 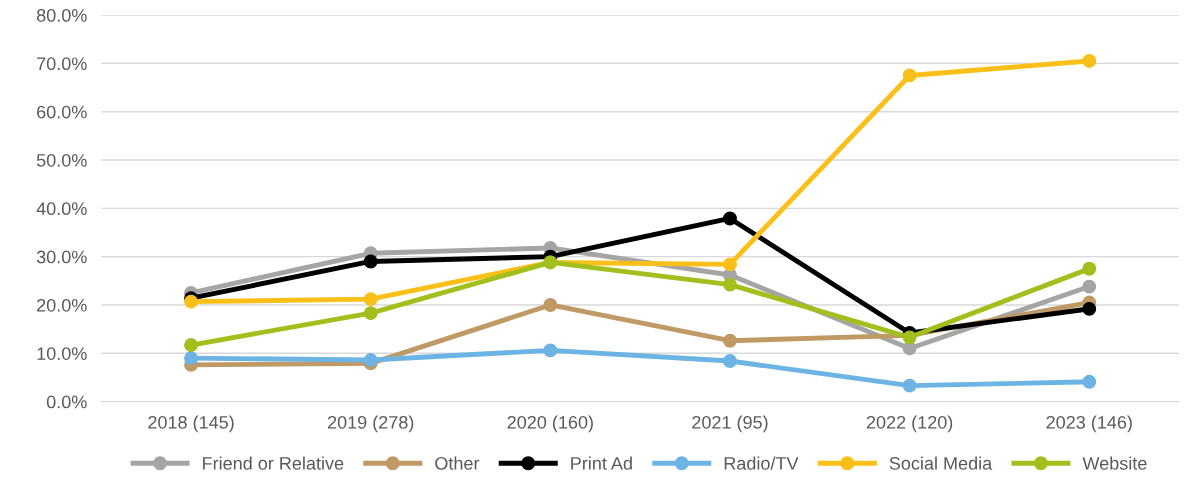 What do you see at coordinates (909, 424) in the screenshot?
I see `x-tick-label: 2022 (120)` at bounding box center [909, 424].